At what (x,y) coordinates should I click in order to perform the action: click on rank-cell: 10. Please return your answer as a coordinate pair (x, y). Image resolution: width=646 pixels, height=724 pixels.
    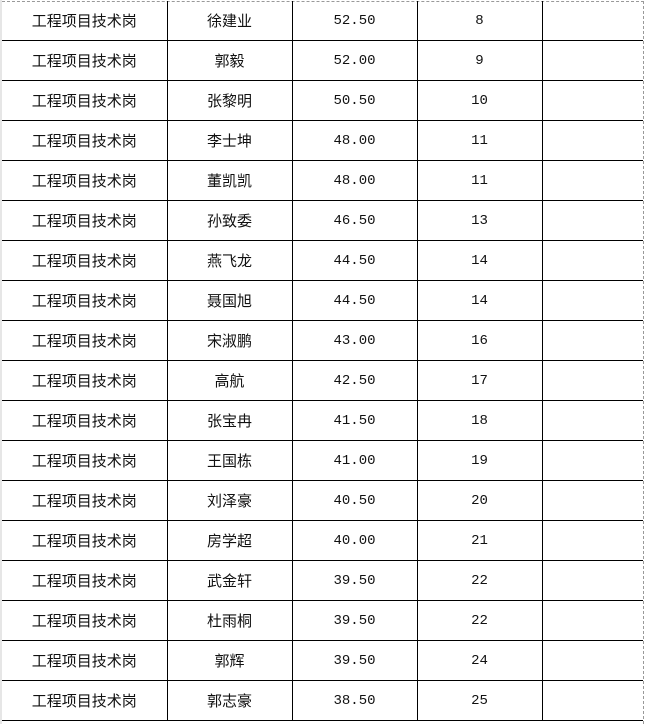
    Looking at the image, I should click on (479, 100).